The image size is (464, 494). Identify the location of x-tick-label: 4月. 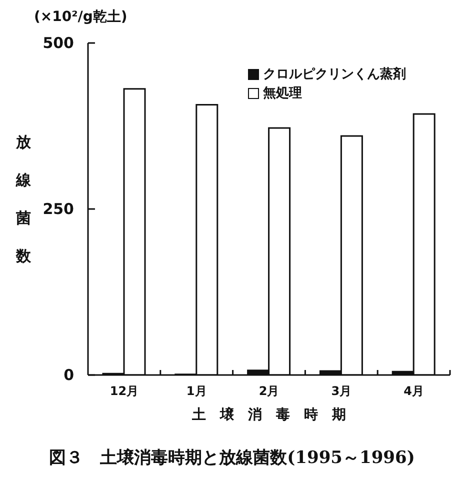
(414, 391).